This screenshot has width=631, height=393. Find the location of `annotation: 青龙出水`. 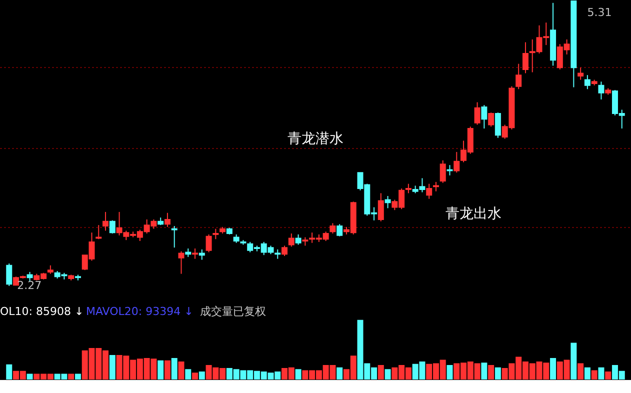

annotation: 青龙出水 is located at coordinates (473, 214).